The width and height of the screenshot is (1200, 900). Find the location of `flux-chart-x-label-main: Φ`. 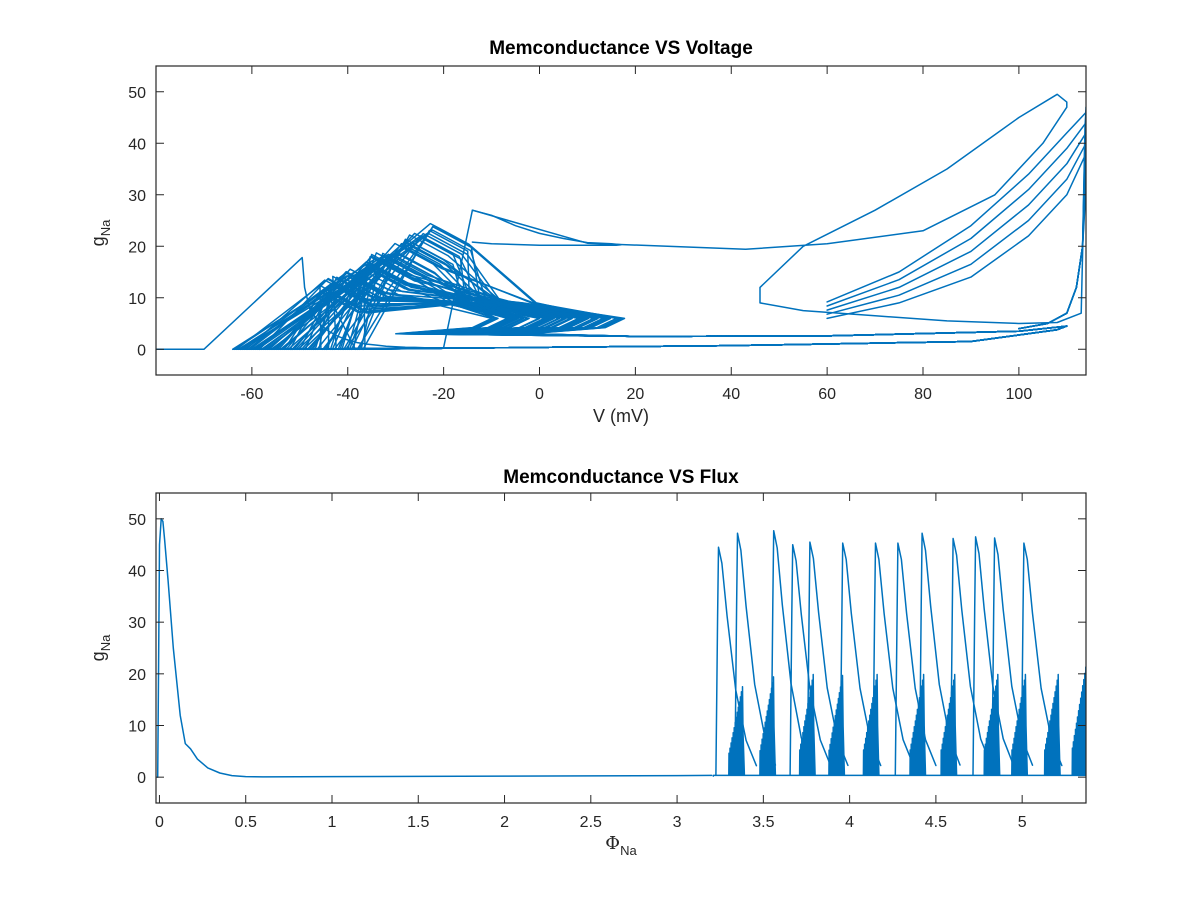

flux-chart-x-label-main: Φ is located at coordinates (612, 843).